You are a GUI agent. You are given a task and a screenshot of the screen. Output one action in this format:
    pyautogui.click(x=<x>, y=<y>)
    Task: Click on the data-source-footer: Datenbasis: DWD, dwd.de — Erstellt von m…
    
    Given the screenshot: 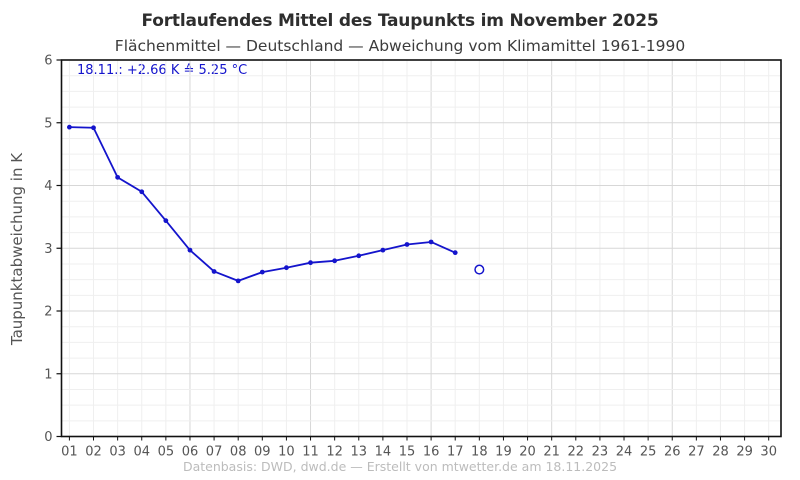 What is the action you would take?
    pyautogui.click(x=400, y=466)
    